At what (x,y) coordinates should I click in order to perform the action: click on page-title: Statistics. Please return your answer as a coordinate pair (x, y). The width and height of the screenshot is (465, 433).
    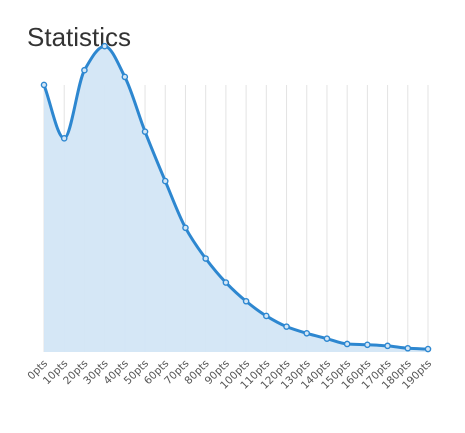
    Looking at the image, I should click on (79, 37).